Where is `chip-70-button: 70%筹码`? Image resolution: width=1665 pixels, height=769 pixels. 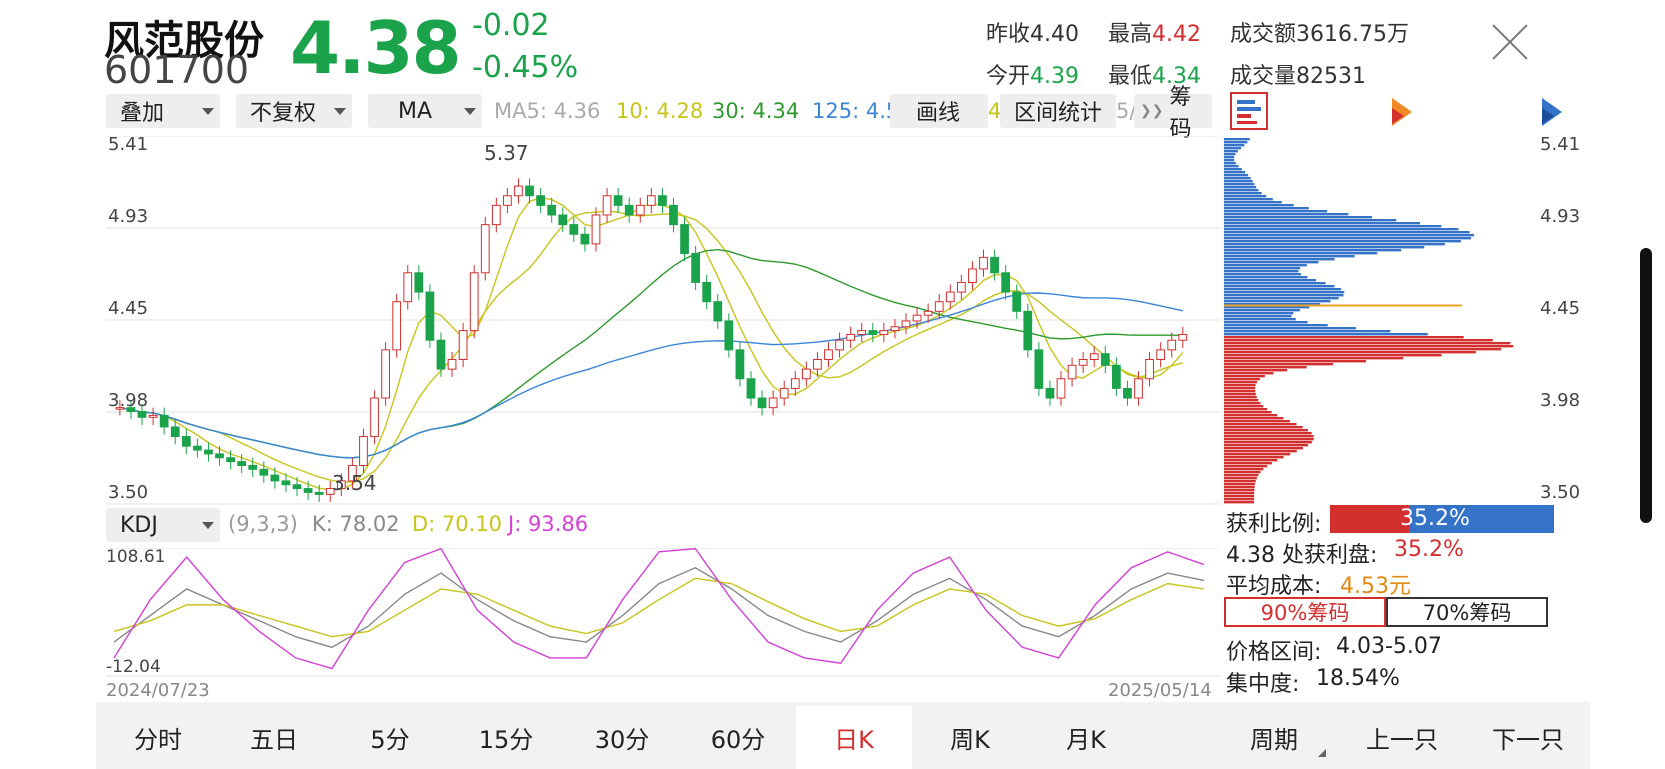
chip-70-button: 70%筹码 is located at coordinates (1467, 612).